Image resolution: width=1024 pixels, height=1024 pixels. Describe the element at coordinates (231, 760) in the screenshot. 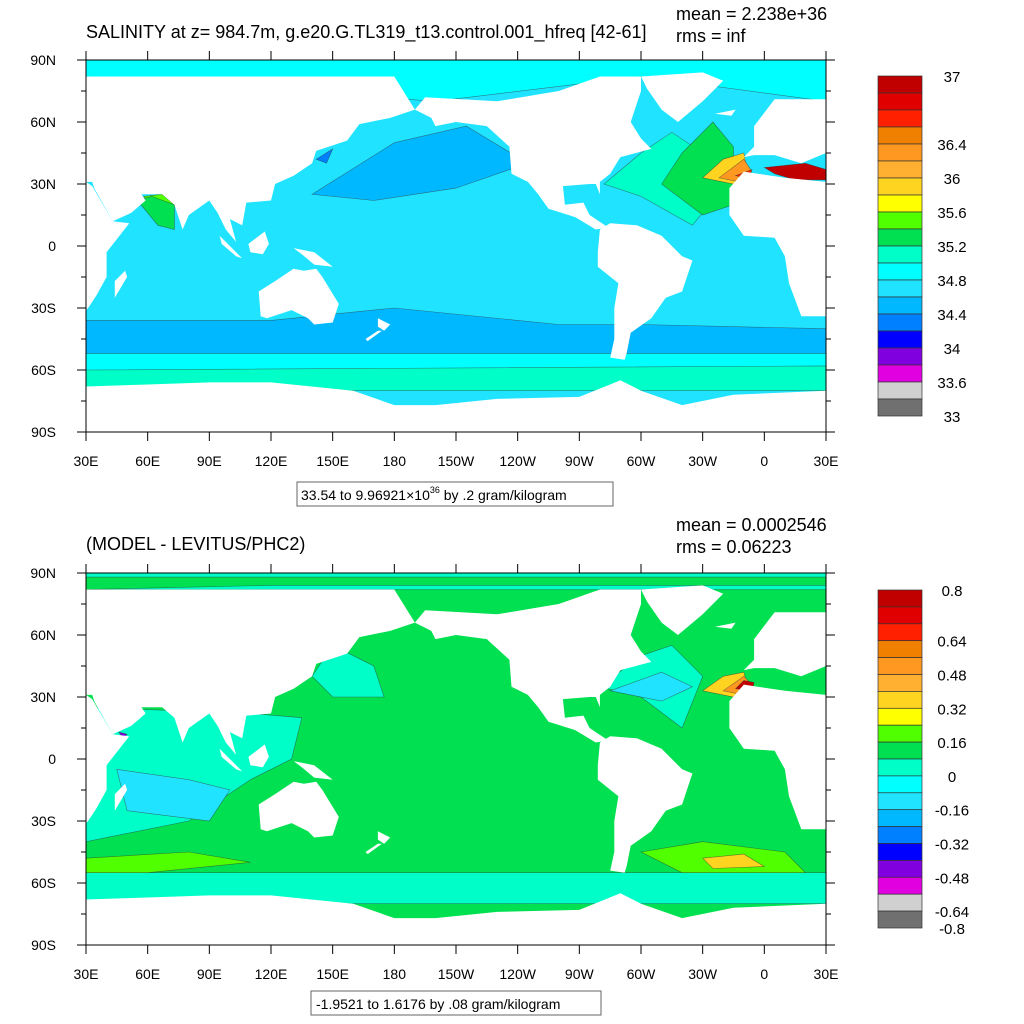

I see `land-sumatra` at that location.